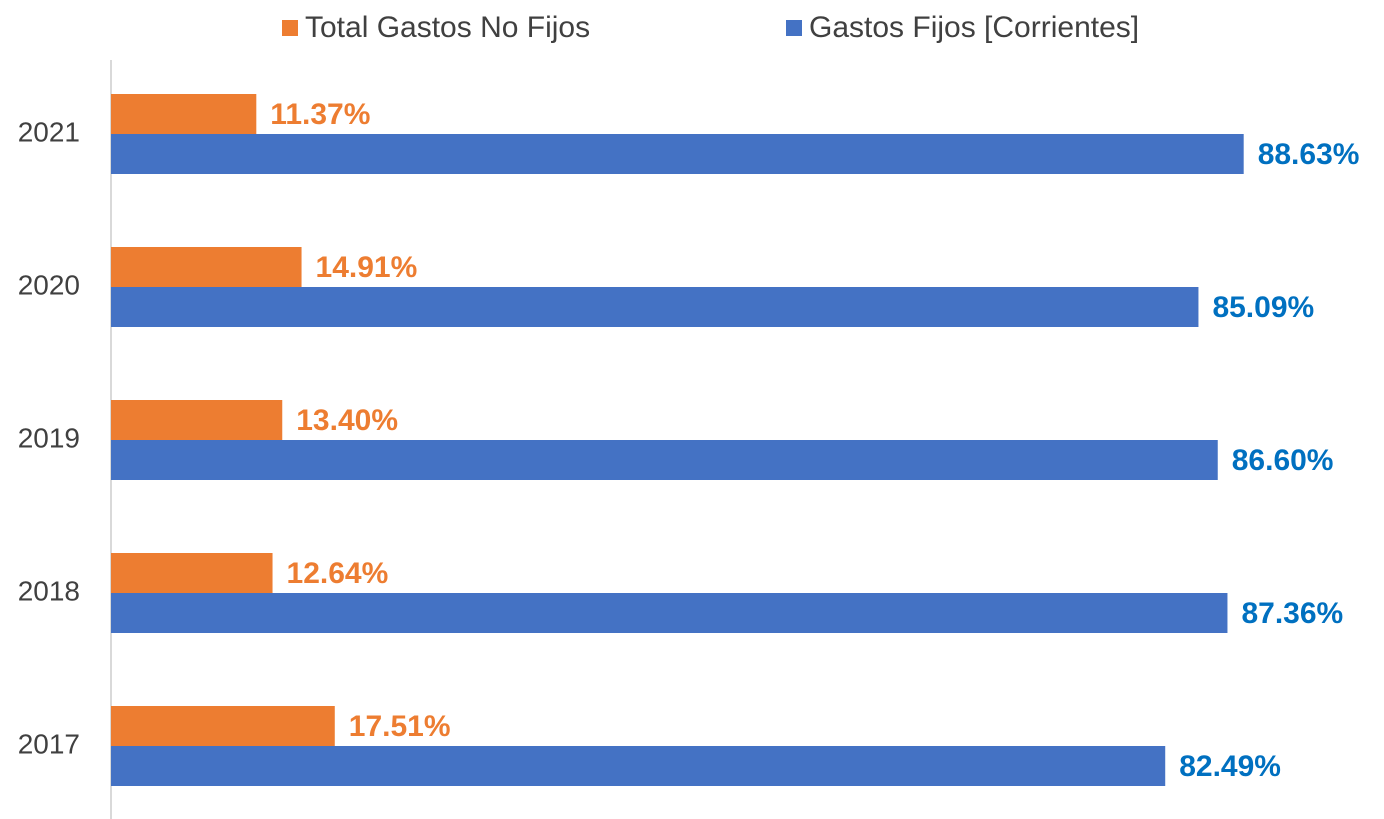 The width and height of the screenshot is (1384, 819). I want to click on data-label: 88.63%, so click(1309, 154).